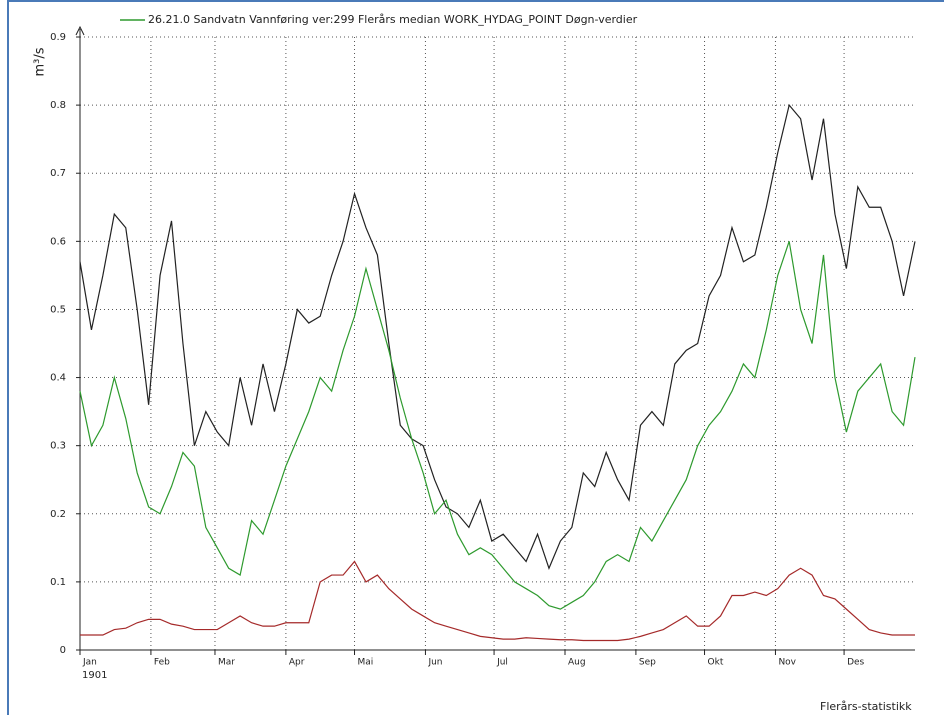 The height and width of the screenshot is (715, 944). Describe the element at coordinates (502, 663) in the screenshot. I see `x-tick-label: Jul` at that location.